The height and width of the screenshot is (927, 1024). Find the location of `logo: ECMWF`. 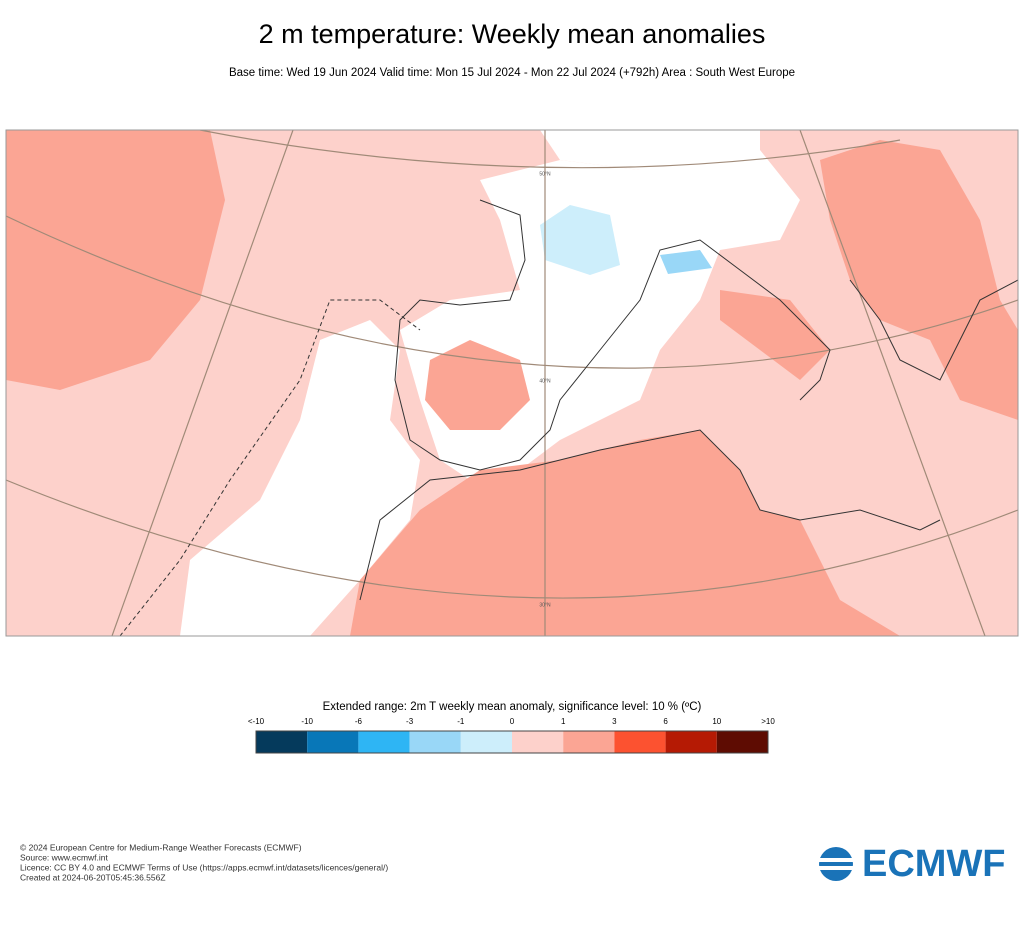

logo: ECMWF is located at coordinates (911, 864).